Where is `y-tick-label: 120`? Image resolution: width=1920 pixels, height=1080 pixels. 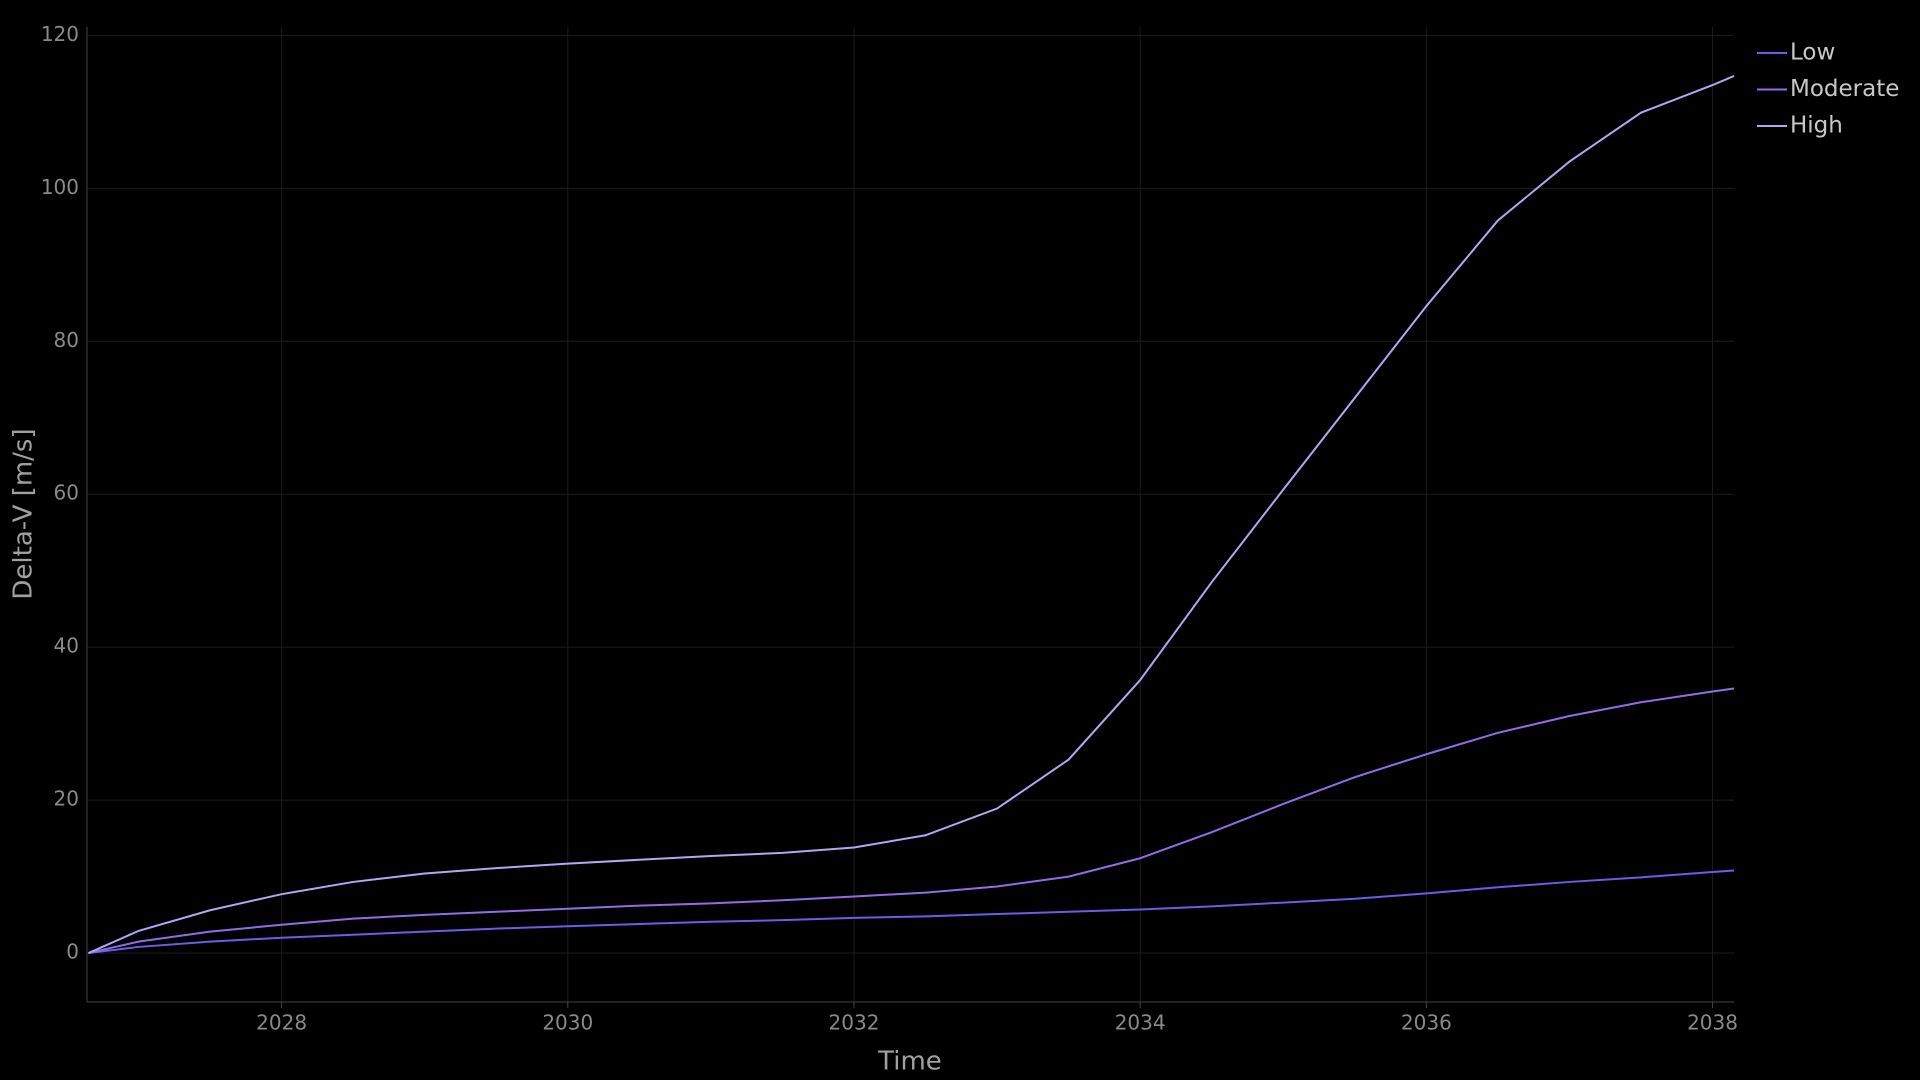
y-tick-label: 120 is located at coordinates (60, 34).